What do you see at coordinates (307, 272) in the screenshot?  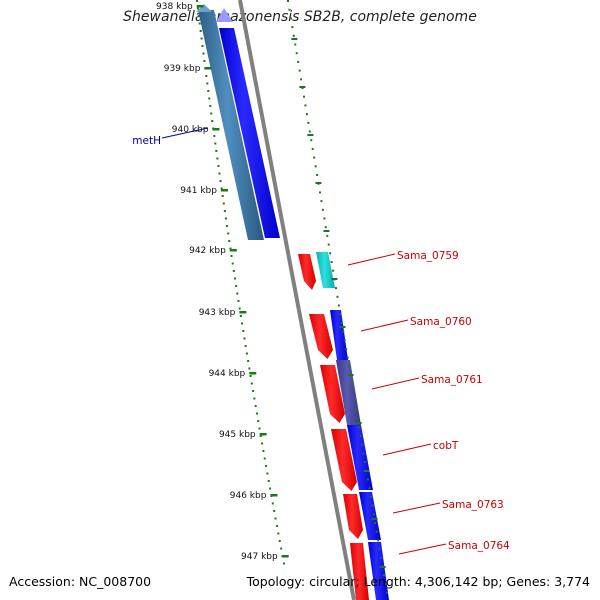 I see `cds-block-sama-0759-a` at bounding box center [307, 272].